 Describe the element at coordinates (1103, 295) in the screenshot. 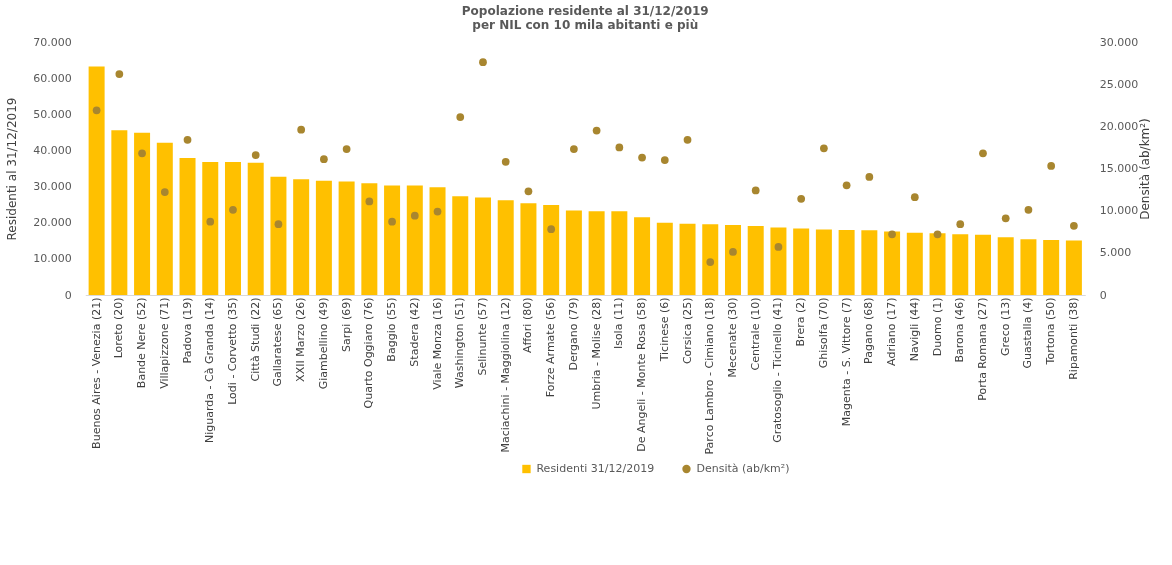

I see `y2-tick-label: 0` at that location.